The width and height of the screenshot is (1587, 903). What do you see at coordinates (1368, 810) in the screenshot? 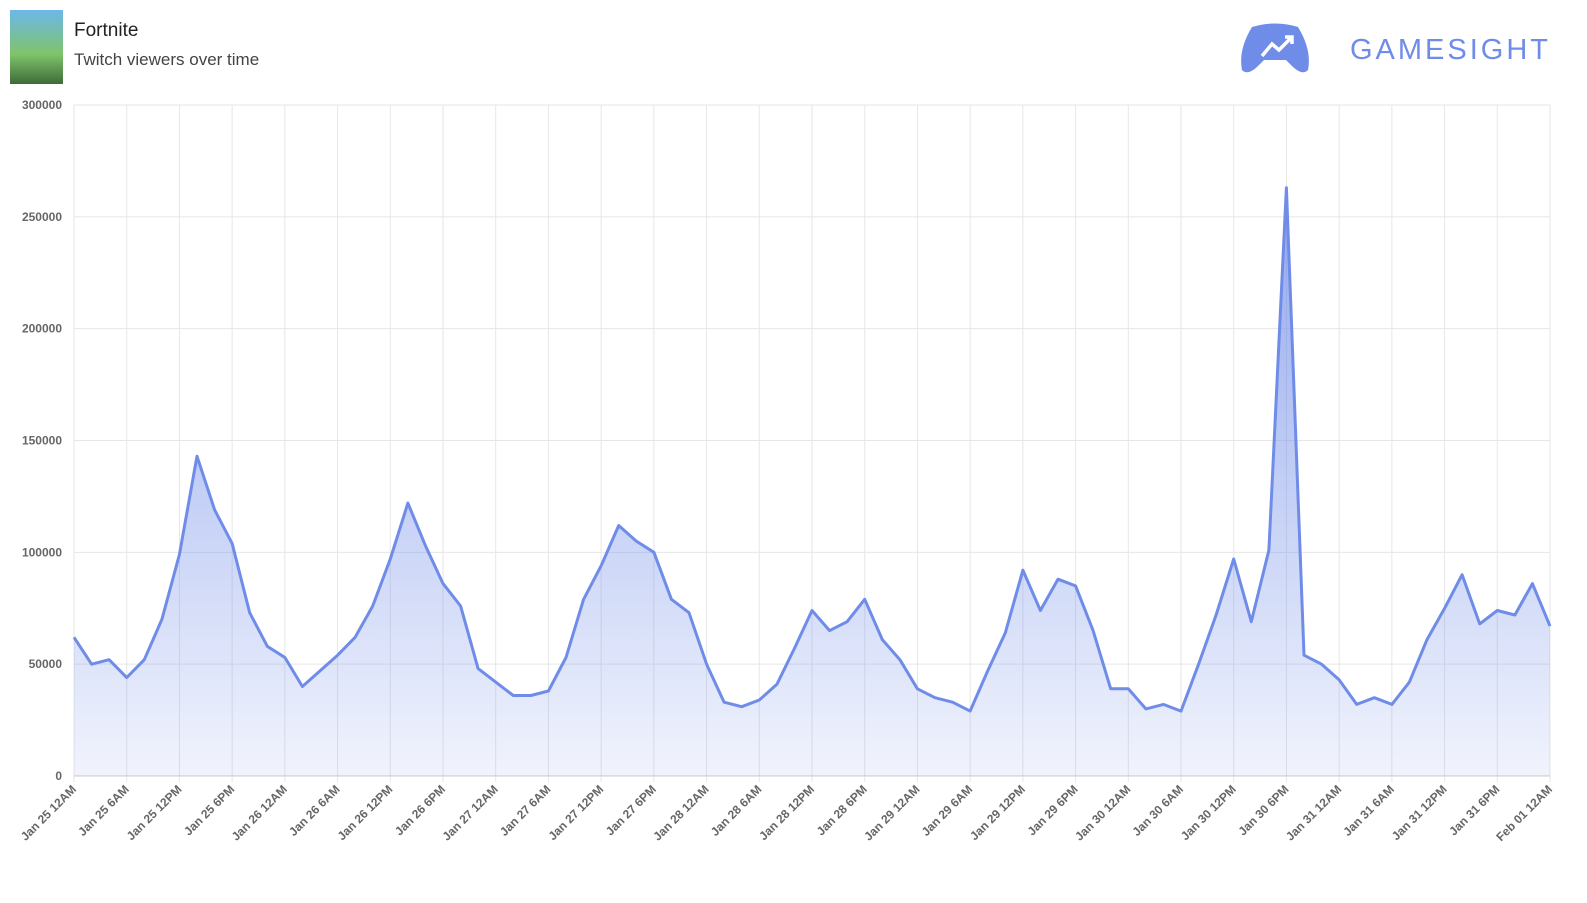
I see `x-tick-label: Jan 31 6AM` at bounding box center [1368, 810].